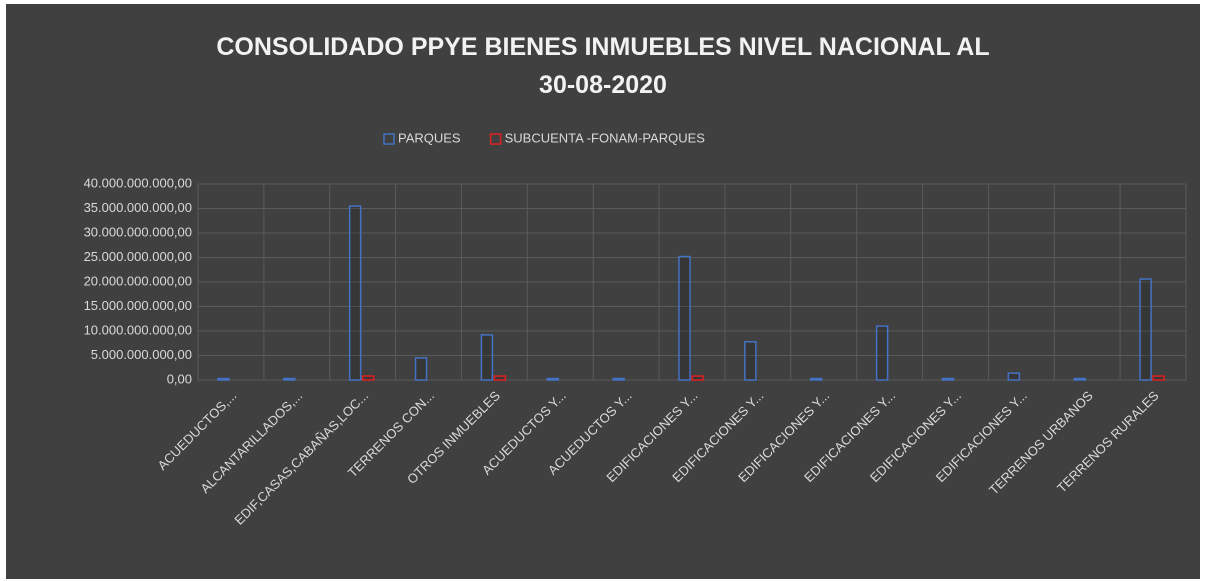 Image resolution: width=1206 pixels, height=581 pixels. What do you see at coordinates (179, 378) in the screenshot?
I see `y-tick-label: 0,00` at bounding box center [179, 378].